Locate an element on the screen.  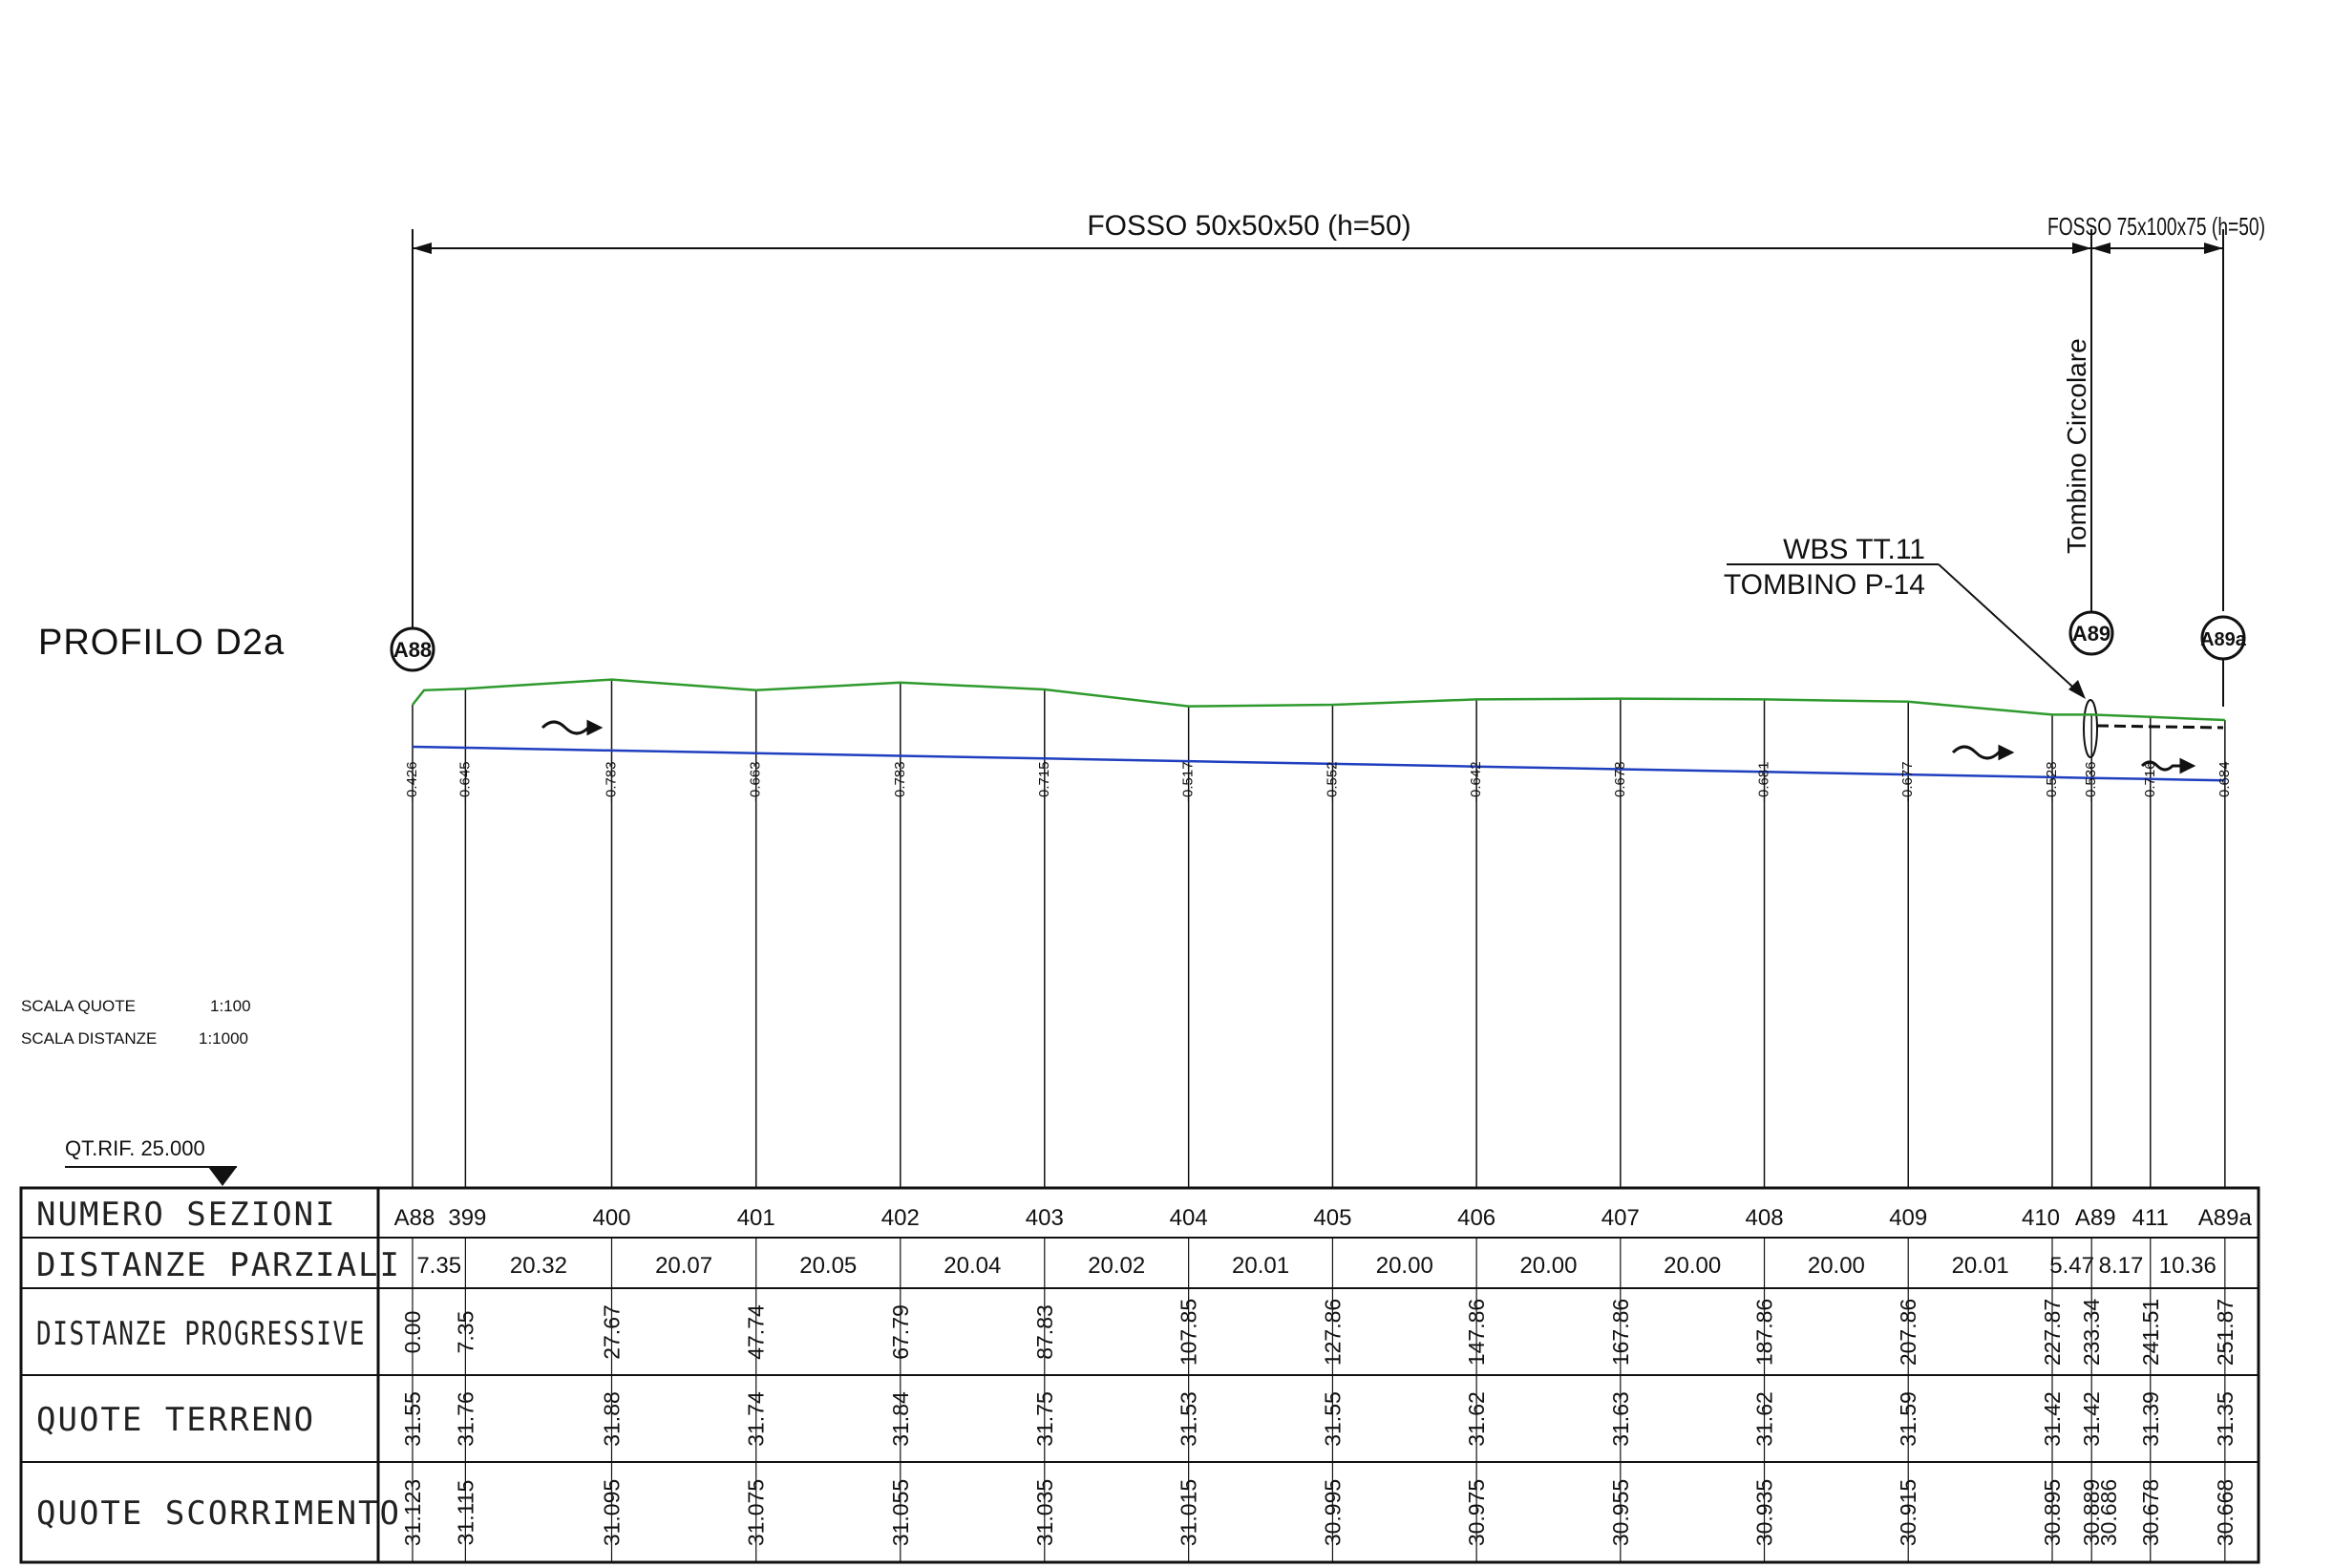
section-number: 410 is located at coordinates (2041, 1218).